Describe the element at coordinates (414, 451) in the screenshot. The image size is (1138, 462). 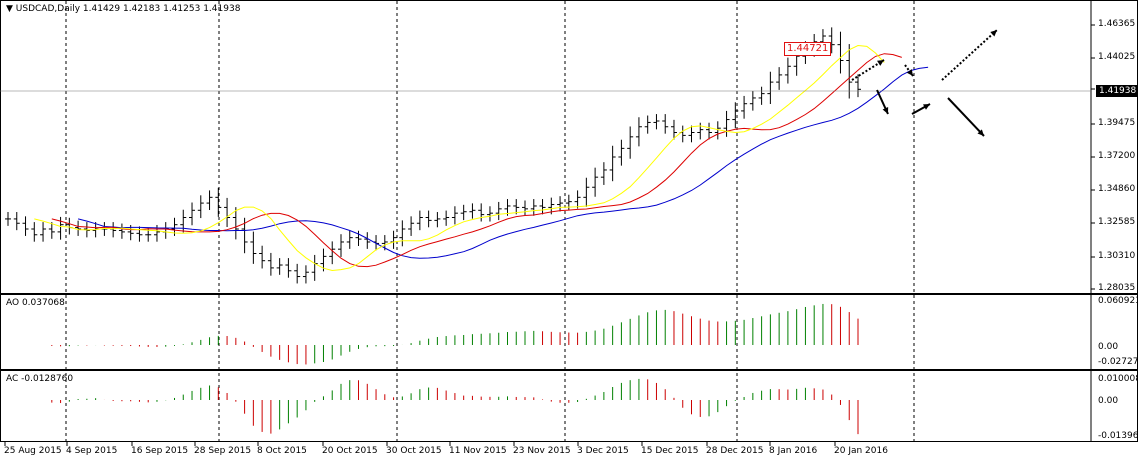
I see `date-tick-label: 30 Oct 2015` at that location.